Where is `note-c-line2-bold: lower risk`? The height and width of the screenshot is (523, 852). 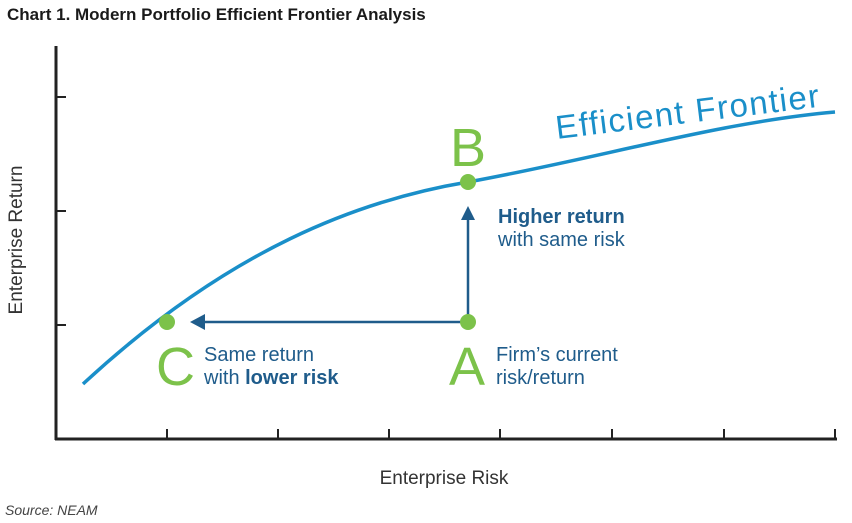
note-c-line2-bold: lower risk is located at coordinates (292, 378).